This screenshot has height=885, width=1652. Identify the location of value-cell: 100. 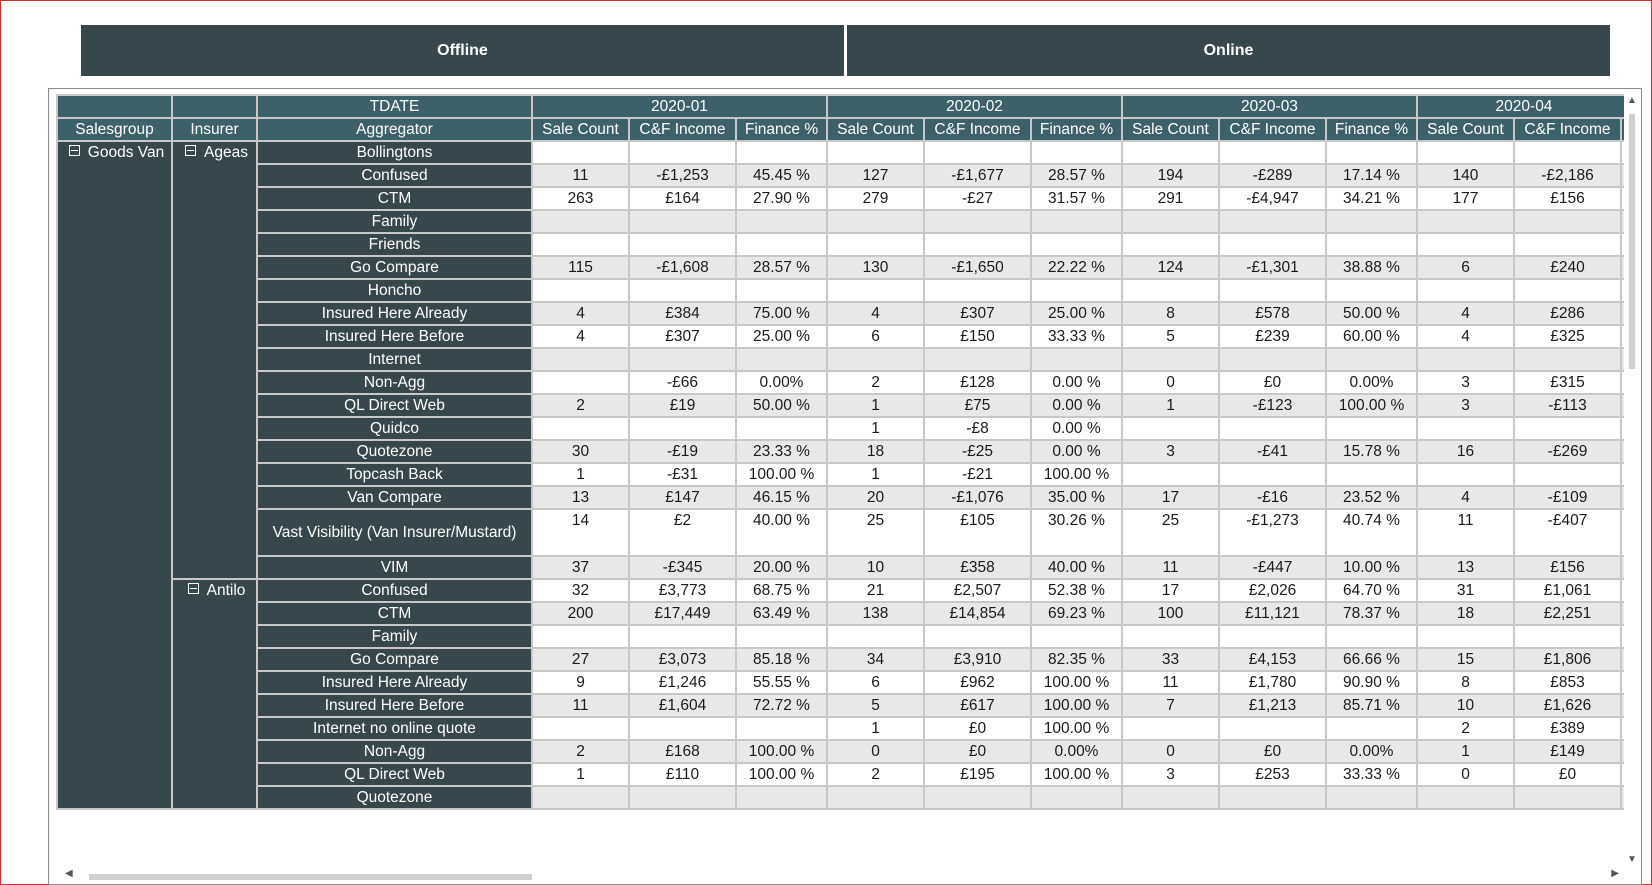
(1170, 613).